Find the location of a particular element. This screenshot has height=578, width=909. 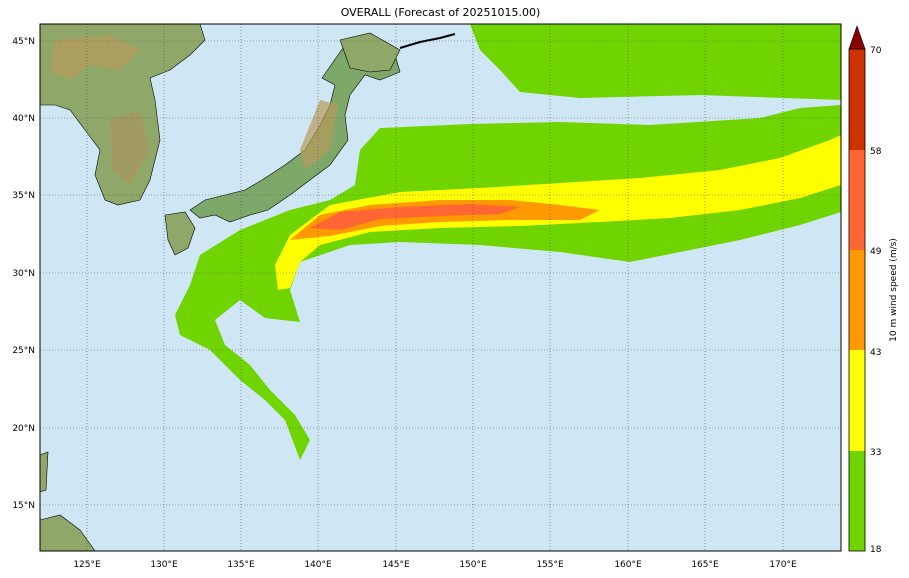

colorbar: 70 58 49 43 33 18 10 m wind speed (m/s) is located at coordinates (873, 290).